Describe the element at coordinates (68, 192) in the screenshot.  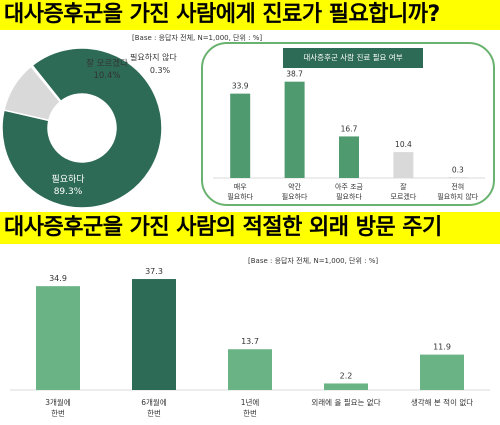
I see `pie-value-need: 89.3%` at that location.